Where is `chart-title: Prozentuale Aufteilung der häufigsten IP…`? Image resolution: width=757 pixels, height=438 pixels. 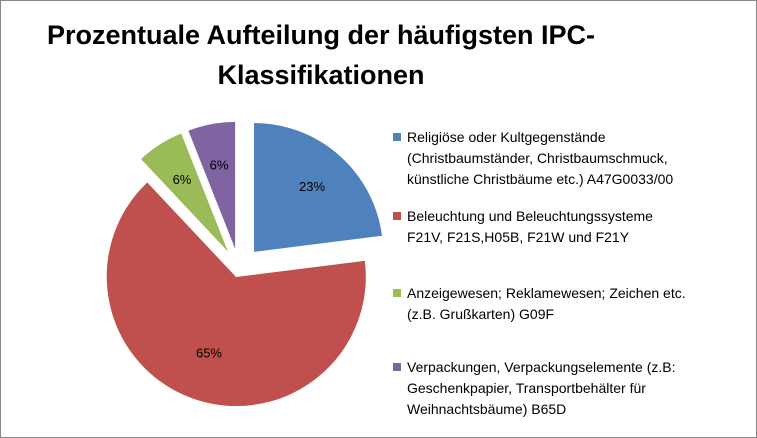 chart-title: Prozentuale Aufteilung der häufigsten IP… is located at coordinates (321, 55).